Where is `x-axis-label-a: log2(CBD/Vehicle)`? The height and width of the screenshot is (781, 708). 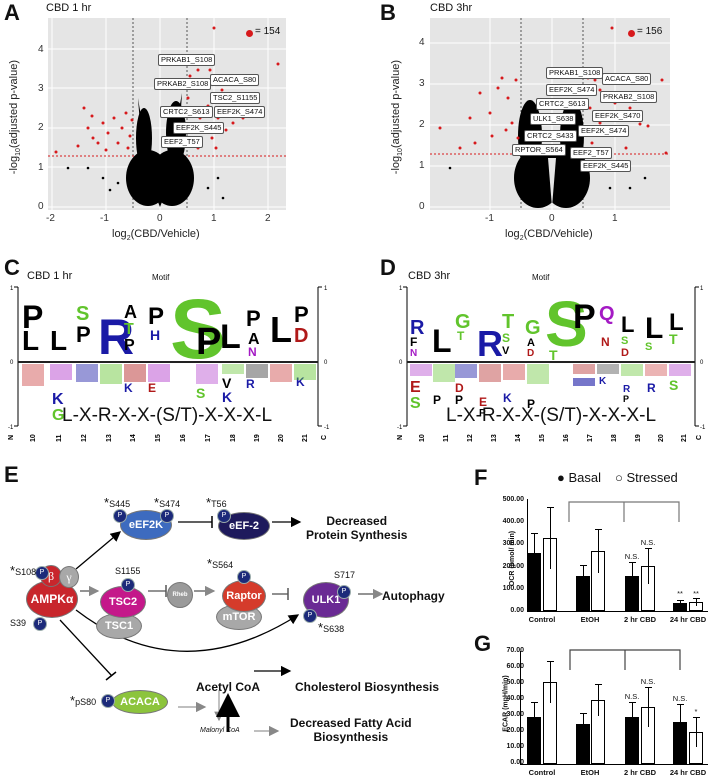
x-axis-label-a: log2(CBD/Vehicle) is located at coordinates (156, 235).